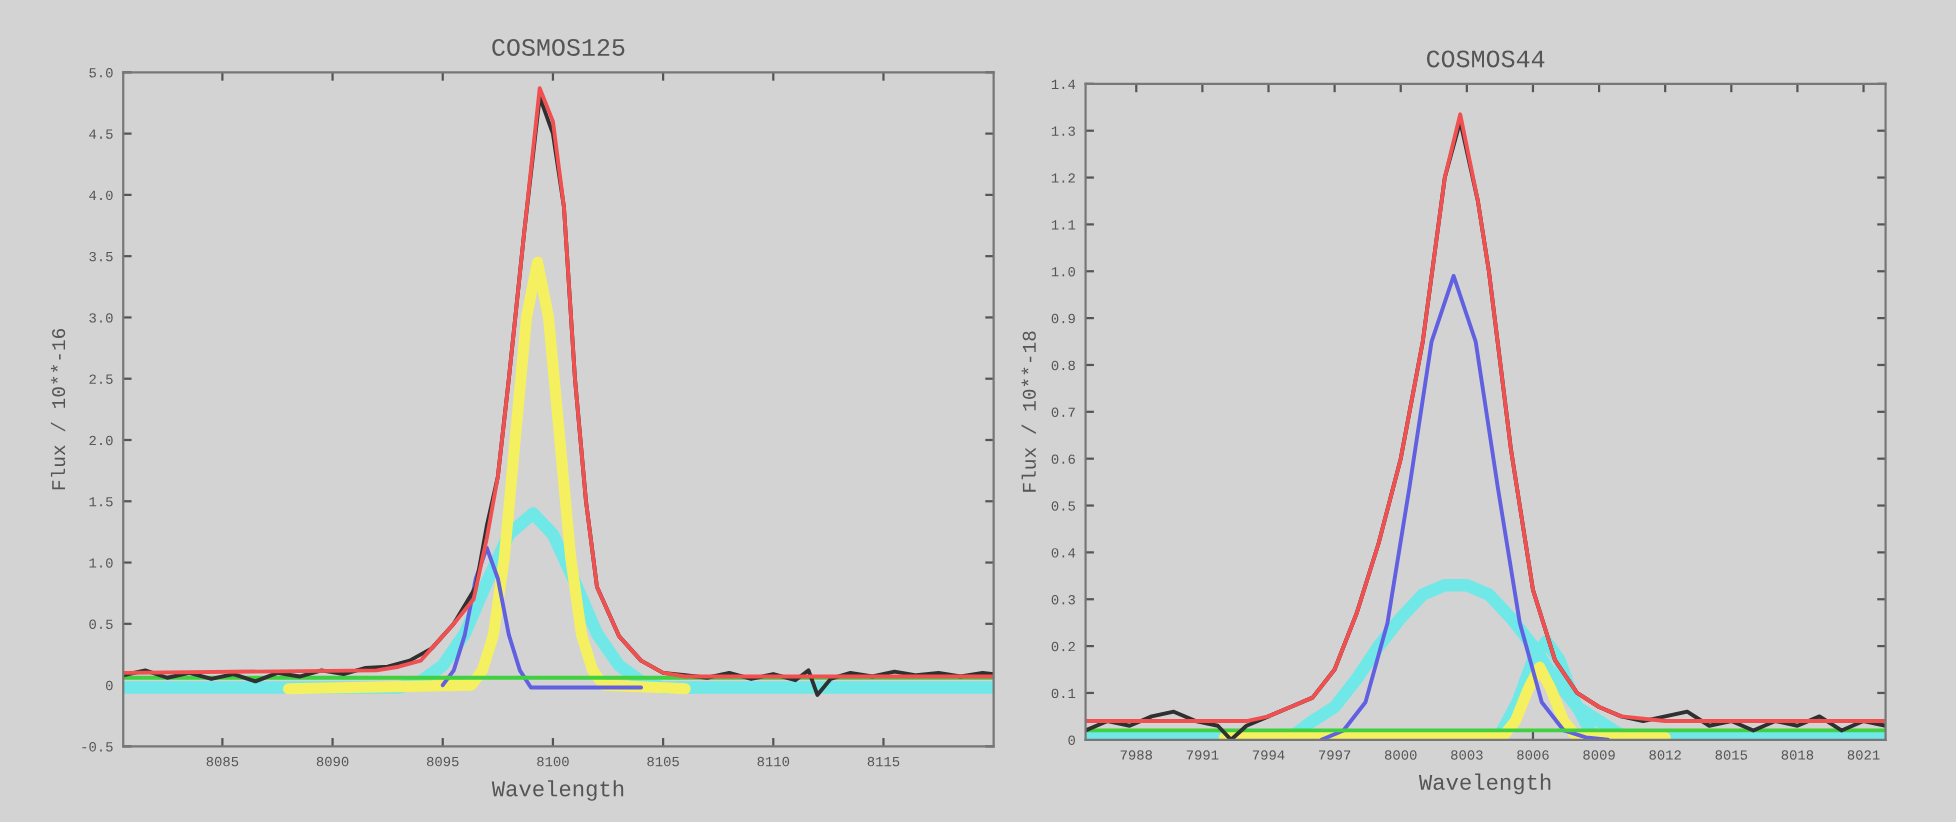 The image size is (1956, 822). Describe the element at coordinates (558, 47) in the screenshot. I see `chart-title: COSMOS125` at that location.